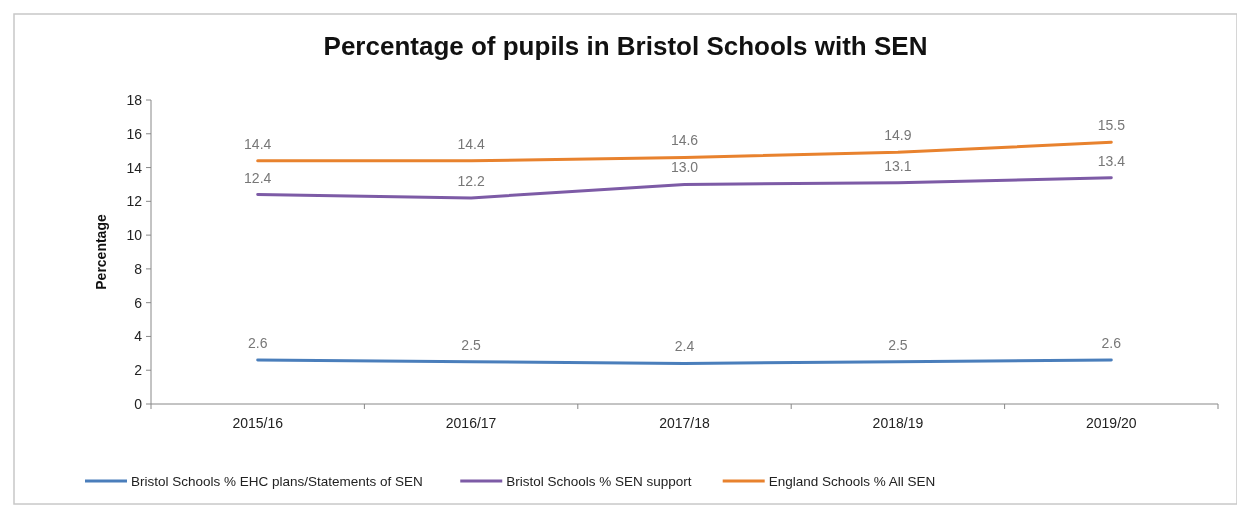  What do you see at coordinates (134, 201) in the screenshot?
I see `y-tick-label: 12` at bounding box center [134, 201].